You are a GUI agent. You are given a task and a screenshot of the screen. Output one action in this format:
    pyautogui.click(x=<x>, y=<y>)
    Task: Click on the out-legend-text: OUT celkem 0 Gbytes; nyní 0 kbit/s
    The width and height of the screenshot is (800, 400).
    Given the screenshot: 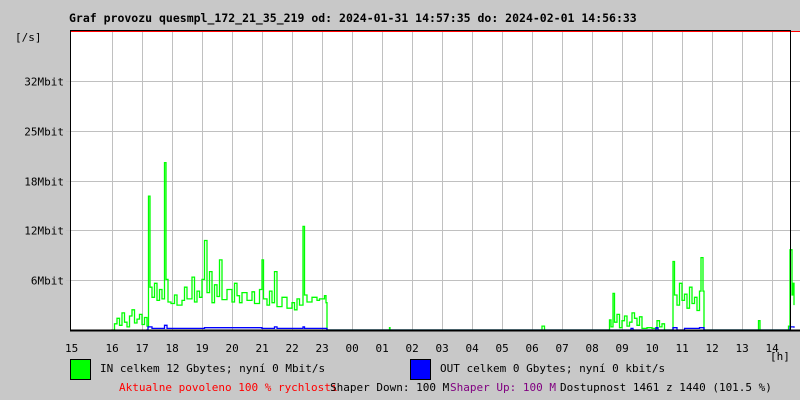 What is the action you would take?
    pyautogui.click(x=553, y=368)
    